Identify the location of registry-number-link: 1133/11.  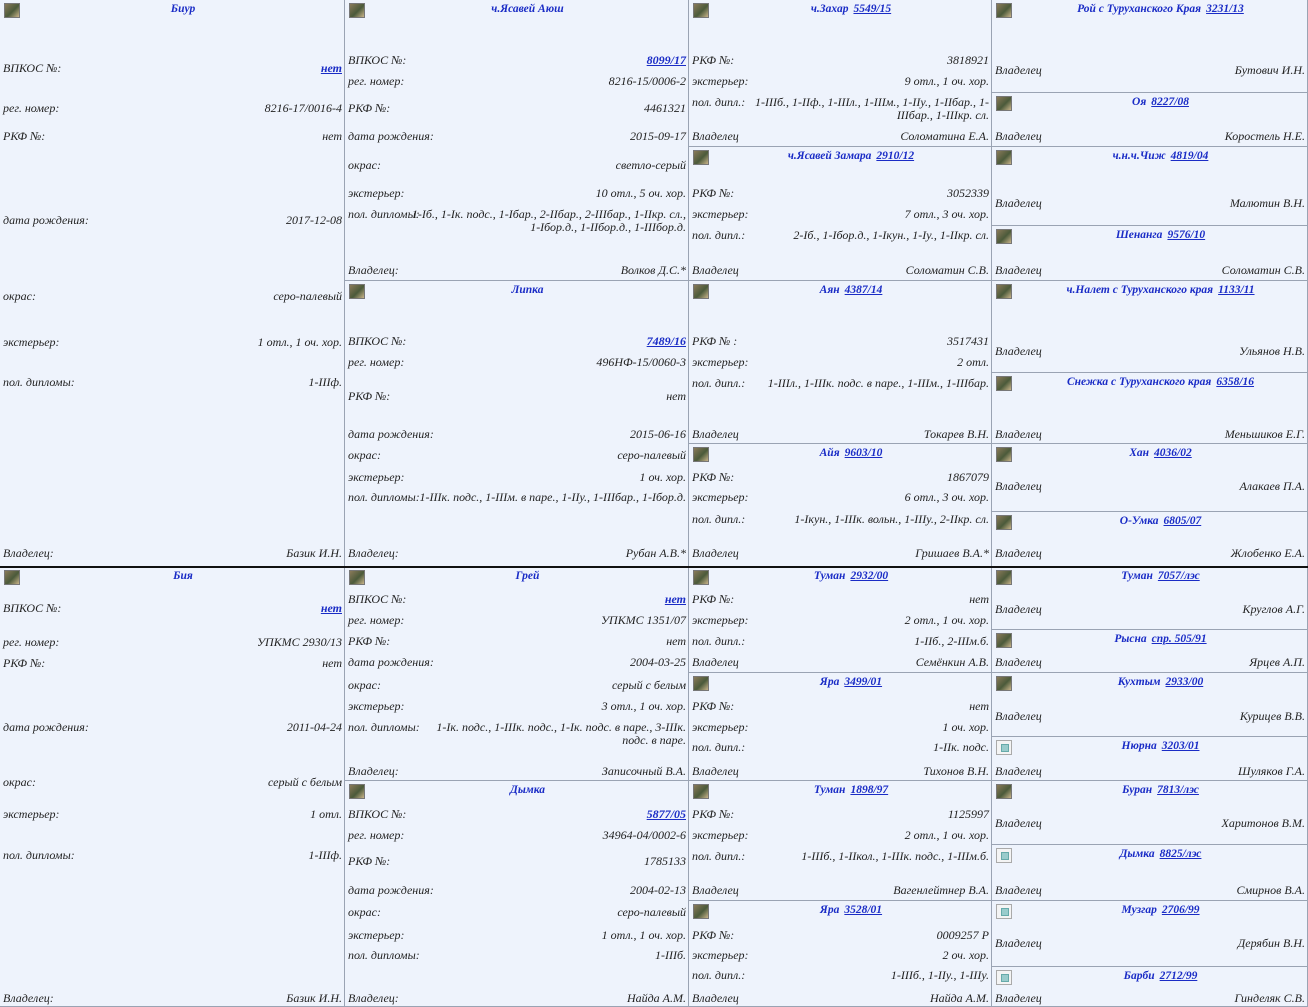
(1236, 290).